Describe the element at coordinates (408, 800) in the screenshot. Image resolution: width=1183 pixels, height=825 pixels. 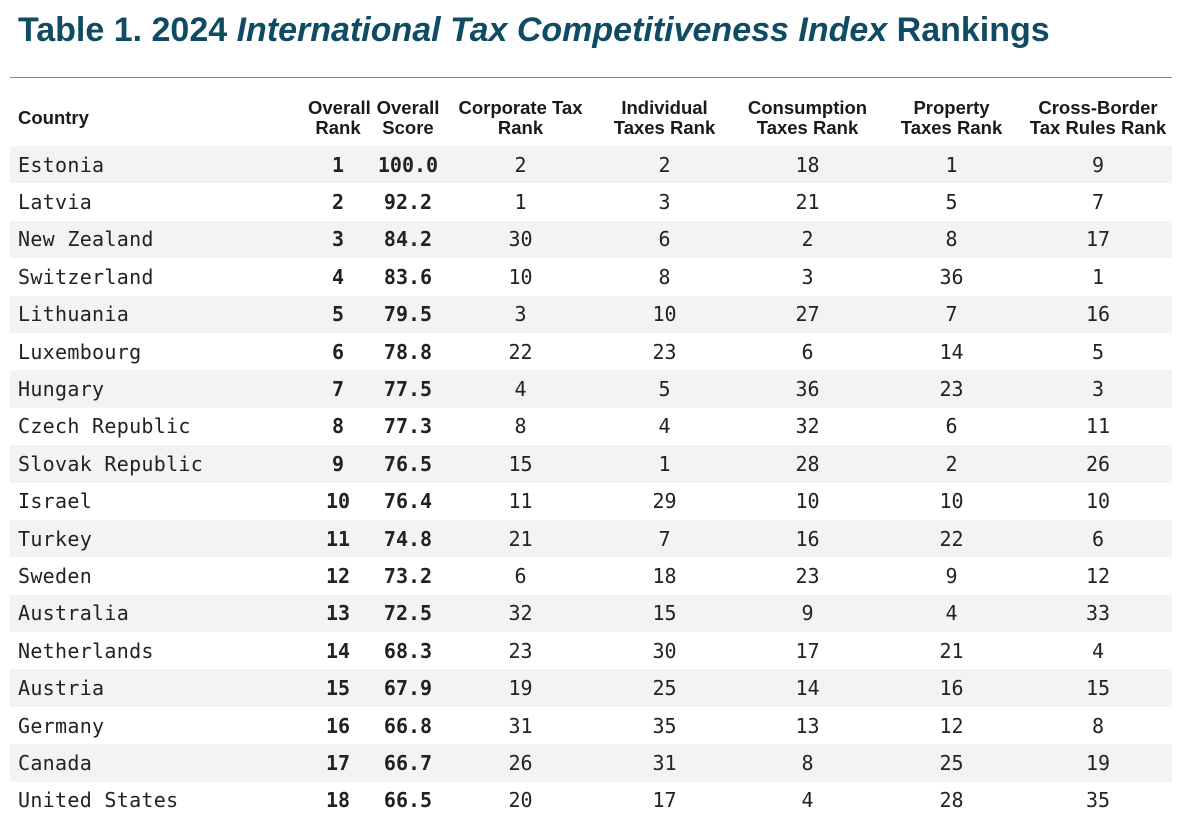
I see `overall-score-cell: 66.5` at that location.